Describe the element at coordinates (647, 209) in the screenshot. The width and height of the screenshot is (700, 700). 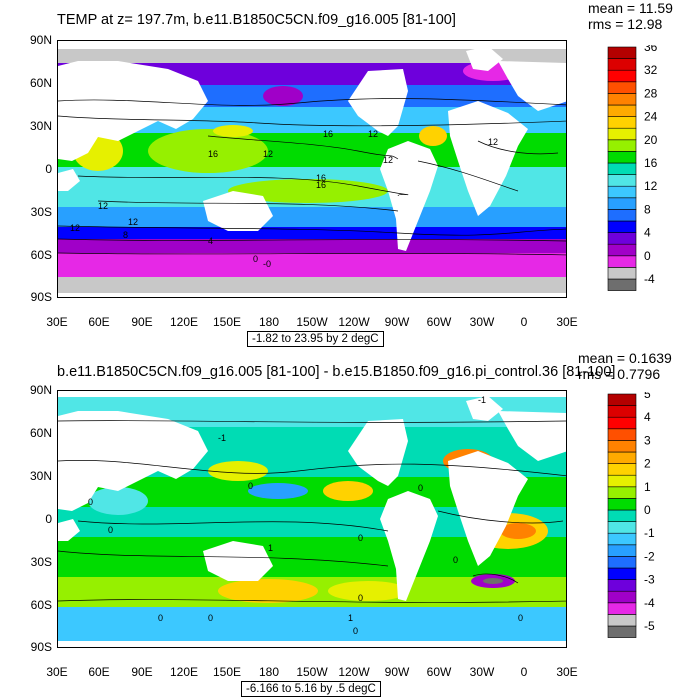
I see `colorbar-tick-label: 8` at that location.